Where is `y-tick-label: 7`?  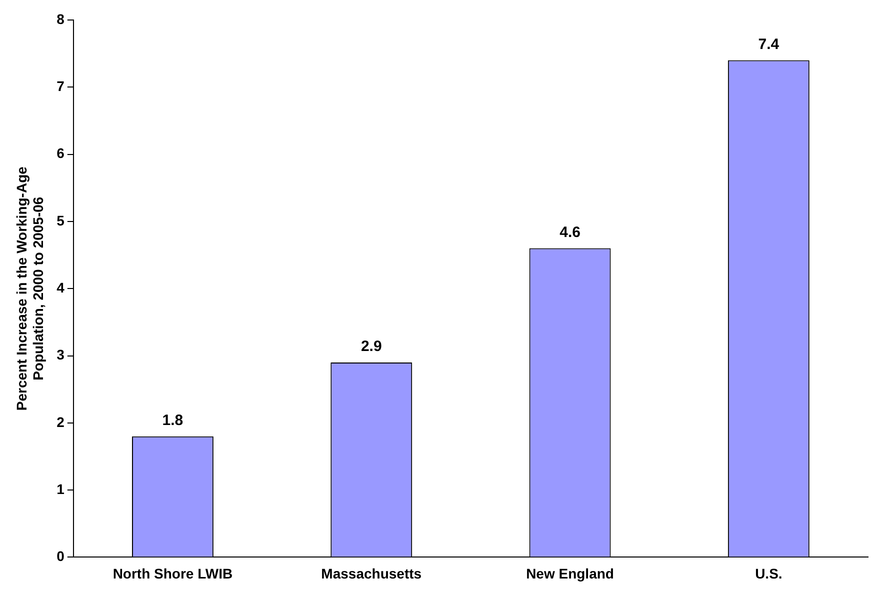 y-tick-label: 7 is located at coordinates (60, 86).